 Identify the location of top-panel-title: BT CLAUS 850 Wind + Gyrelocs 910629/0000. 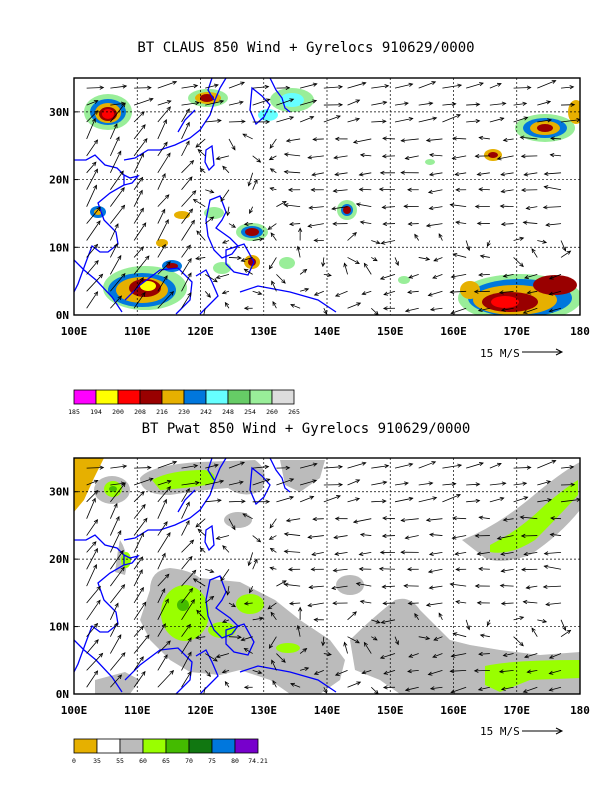
(306, 48).